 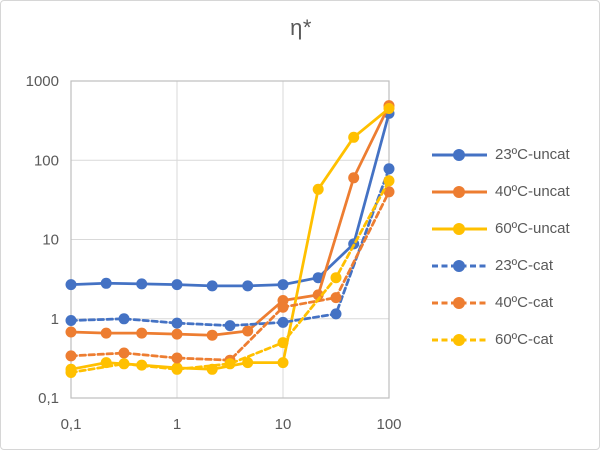 I want to click on y-tick-label: 100, so click(x=46, y=160).